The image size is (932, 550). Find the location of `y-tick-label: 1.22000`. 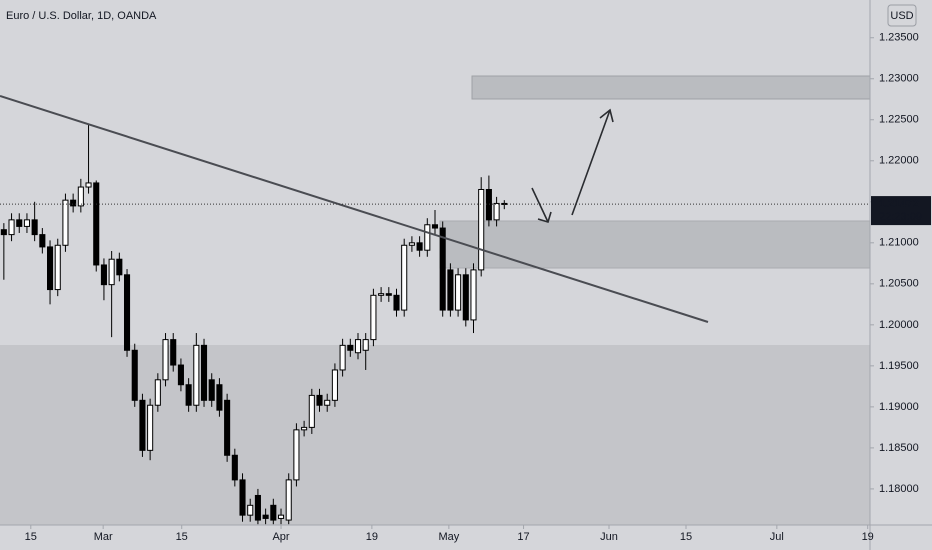

y-tick-label: 1.22000 is located at coordinates (899, 161).